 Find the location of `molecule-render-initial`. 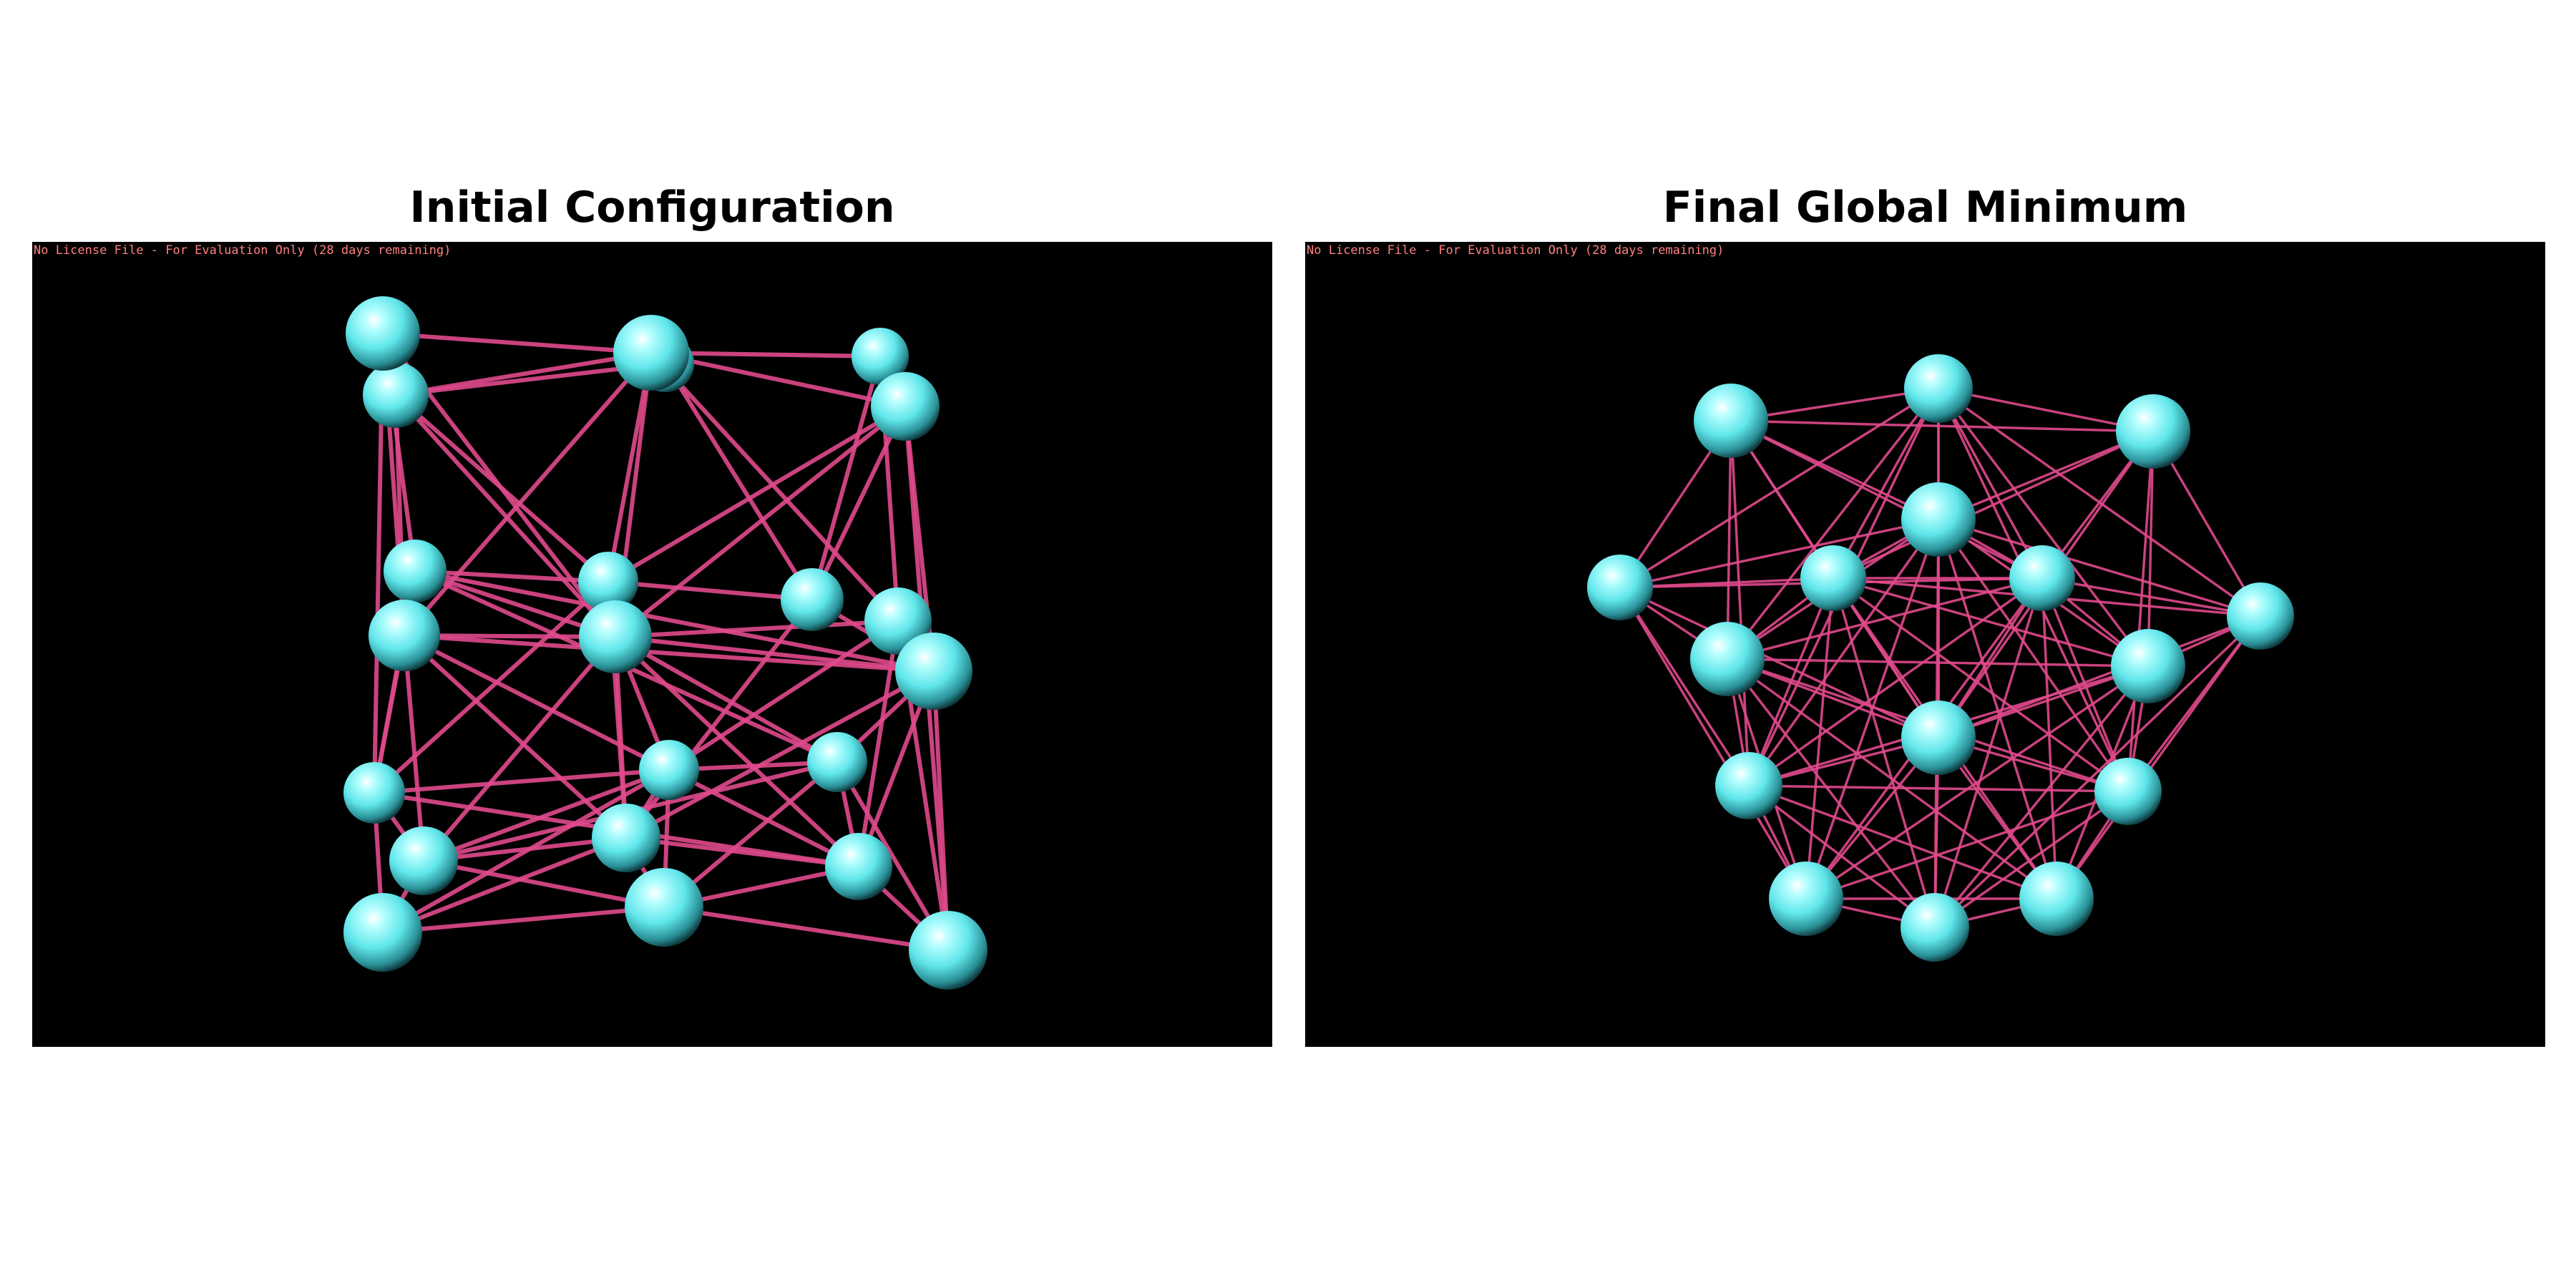

molecule-render-initial is located at coordinates (665, 643).